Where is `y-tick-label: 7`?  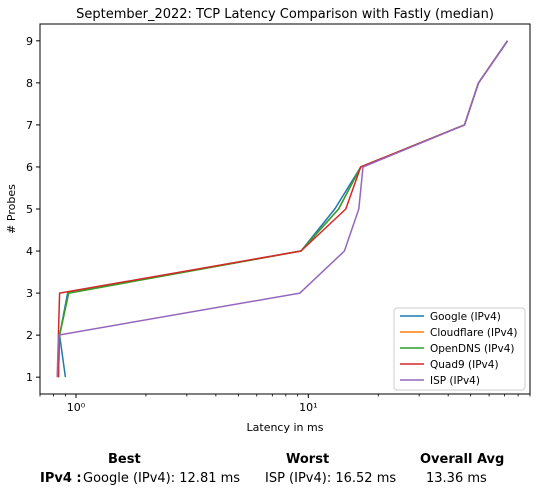
y-tick-label: 7 is located at coordinates (29, 125).